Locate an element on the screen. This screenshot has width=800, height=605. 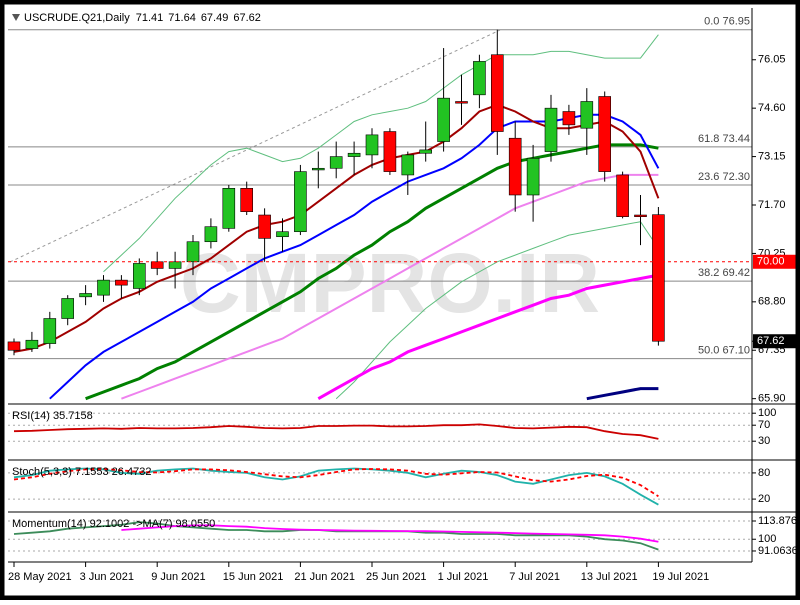
price-marker-label: 70.00 is located at coordinates (771, 262).